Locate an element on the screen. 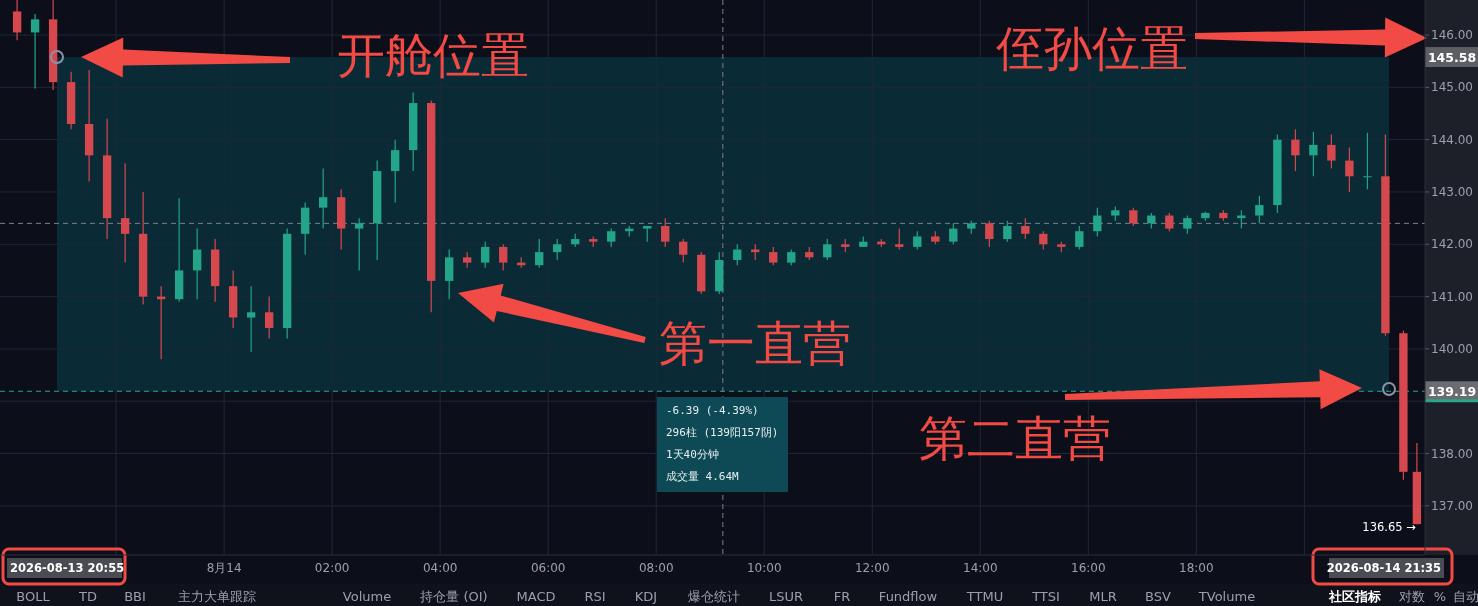 This screenshot has width=1478, height=606. text: TVolume is located at coordinates (1226, 596).